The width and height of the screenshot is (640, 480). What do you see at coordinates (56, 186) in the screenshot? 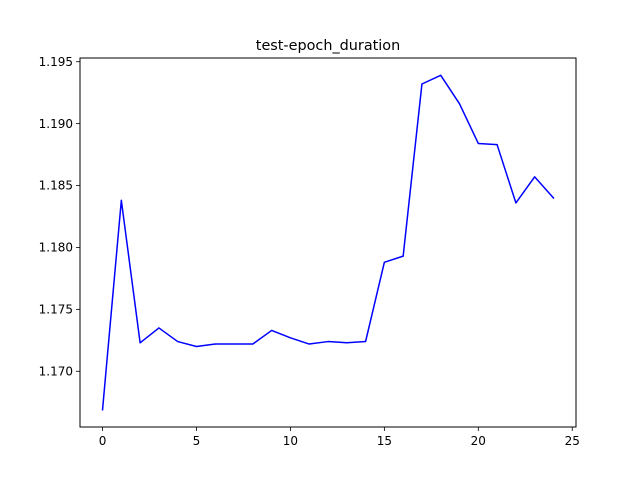
I see `y-tick-label: 1.185` at bounding box center [56, 186].